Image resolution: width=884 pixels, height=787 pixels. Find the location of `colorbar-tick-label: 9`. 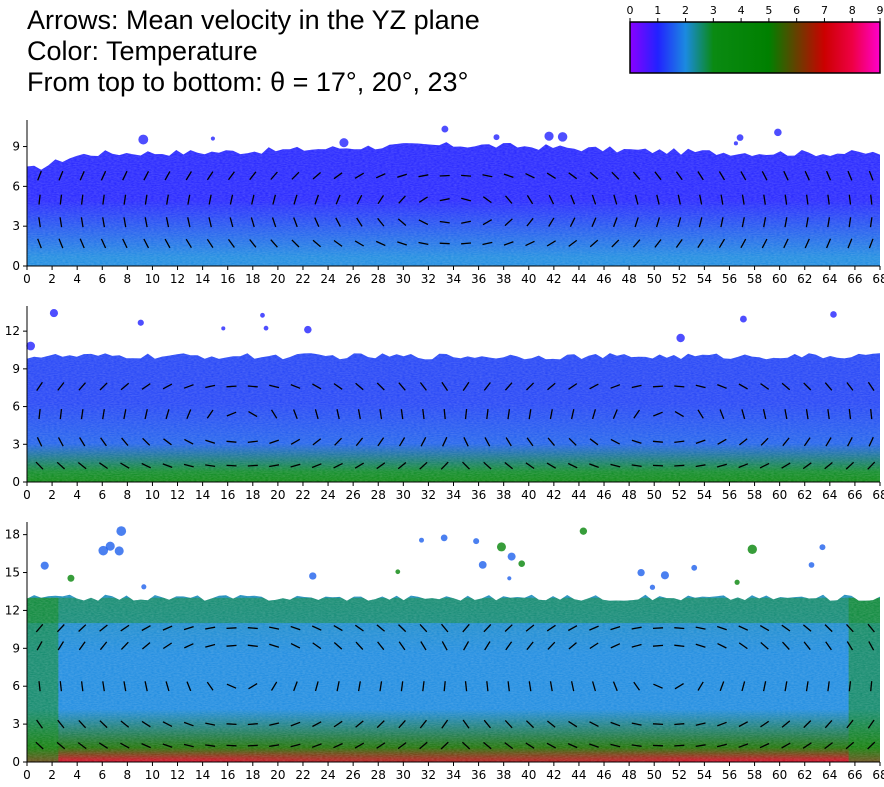

colorbar-tick-label: 9 is located at coordinates (880, 10).